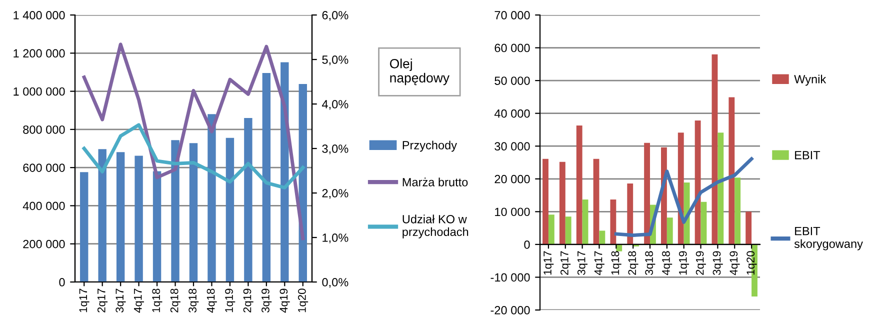 The height and width of the screenshot is (327, 876). Describe the element at coordinates (435, 226) in the screenshot. I see `legend-label: Udział KO w przychodach` at that location.